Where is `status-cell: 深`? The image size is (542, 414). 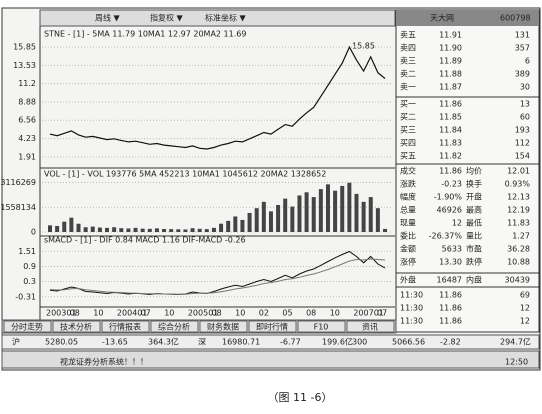
status-cell: 深 is located at coordinates (202, 342).